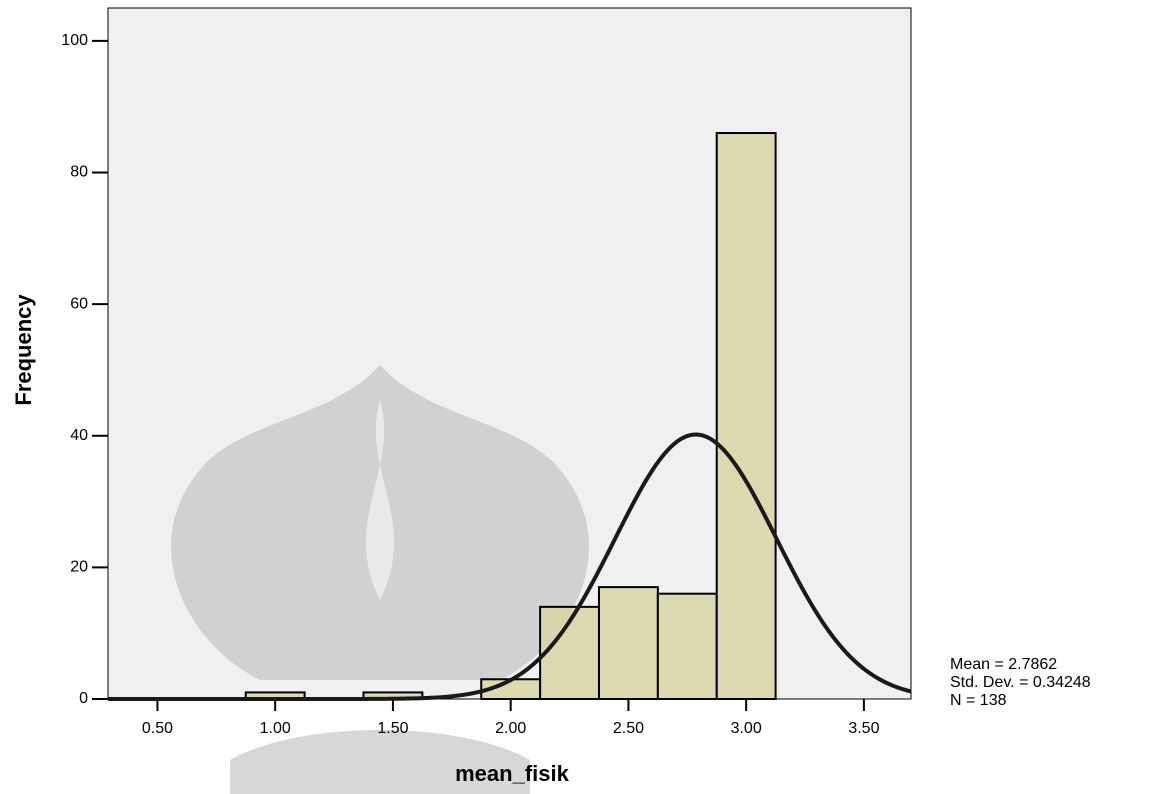  I want to click on y-tick-label: 80, so click(79, 172).